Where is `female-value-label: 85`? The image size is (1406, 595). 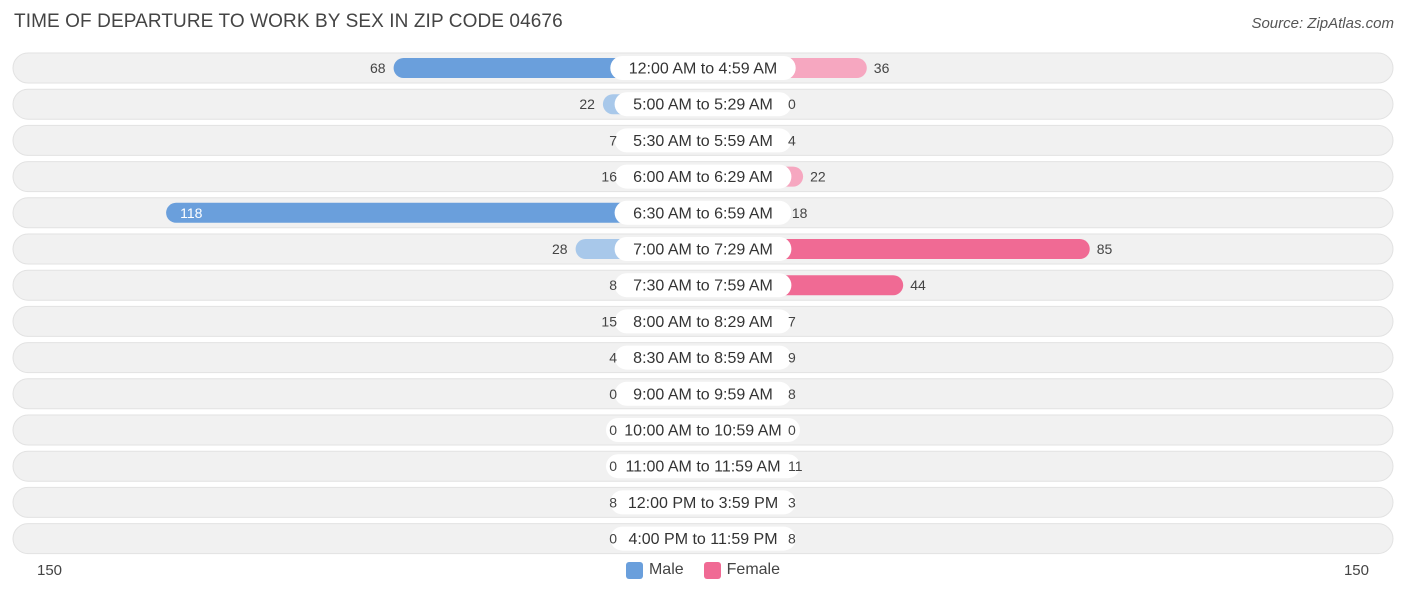
female-value-label: 85 is located at coordinates (1105, 249).